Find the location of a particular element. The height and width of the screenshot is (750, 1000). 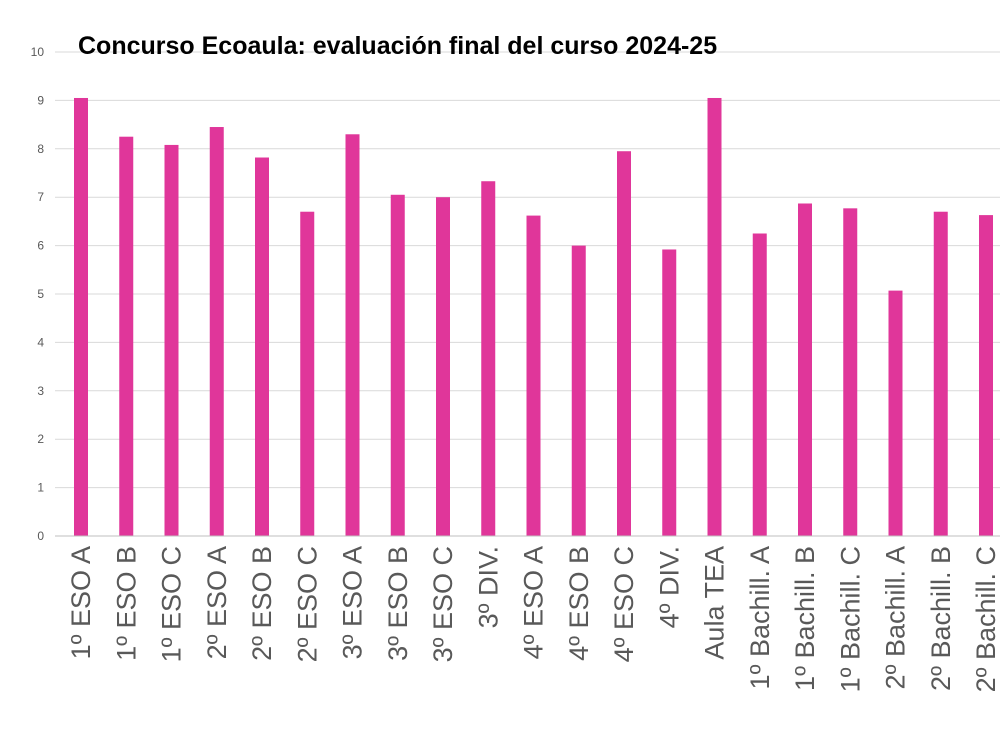

x-tick-label: 1º ESO A is located at coordinates (81, 602).